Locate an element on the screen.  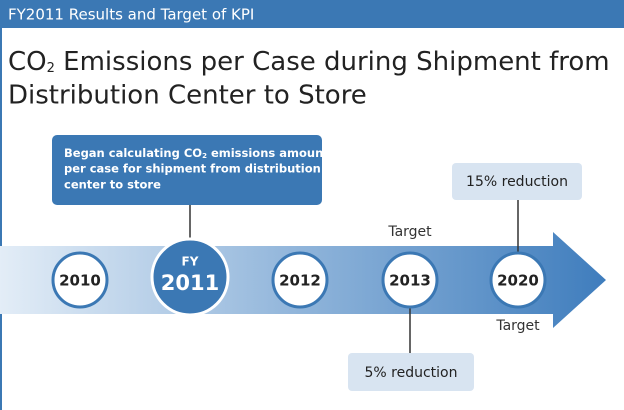
year-circle-current is located at coordinates (190, 277).